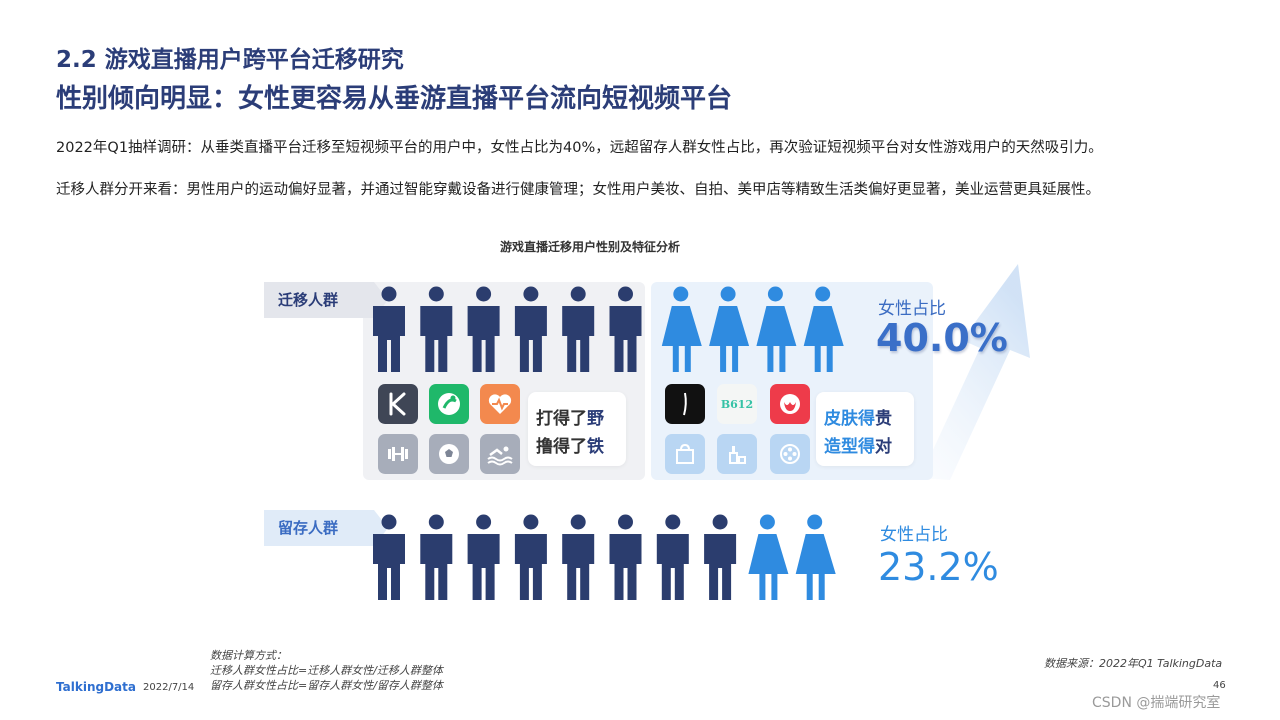 Image resolution: width=1280 pixels, height=720 pixels. I want to click on female-slogan-line-2: 造型得对, so click(858, 444).